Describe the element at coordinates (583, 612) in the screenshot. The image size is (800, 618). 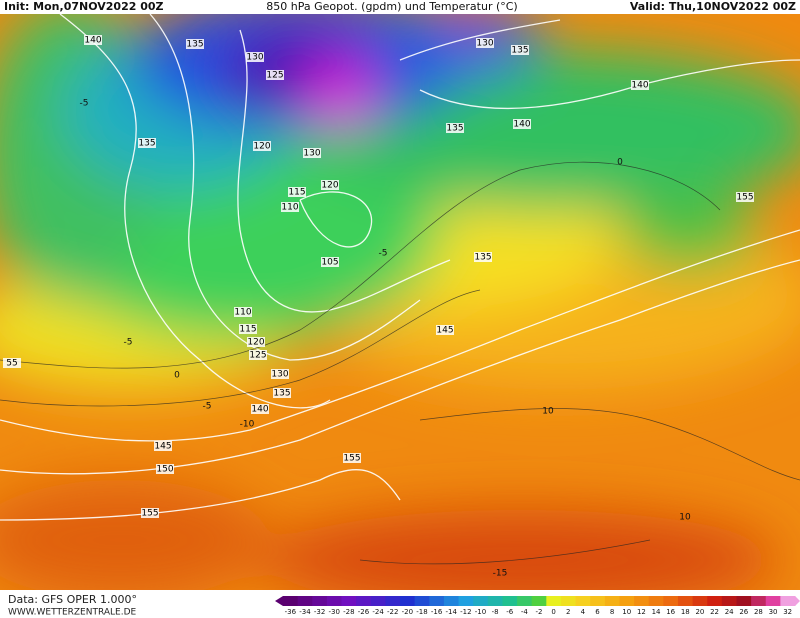
I see `colorbar-label: 4` at that location.